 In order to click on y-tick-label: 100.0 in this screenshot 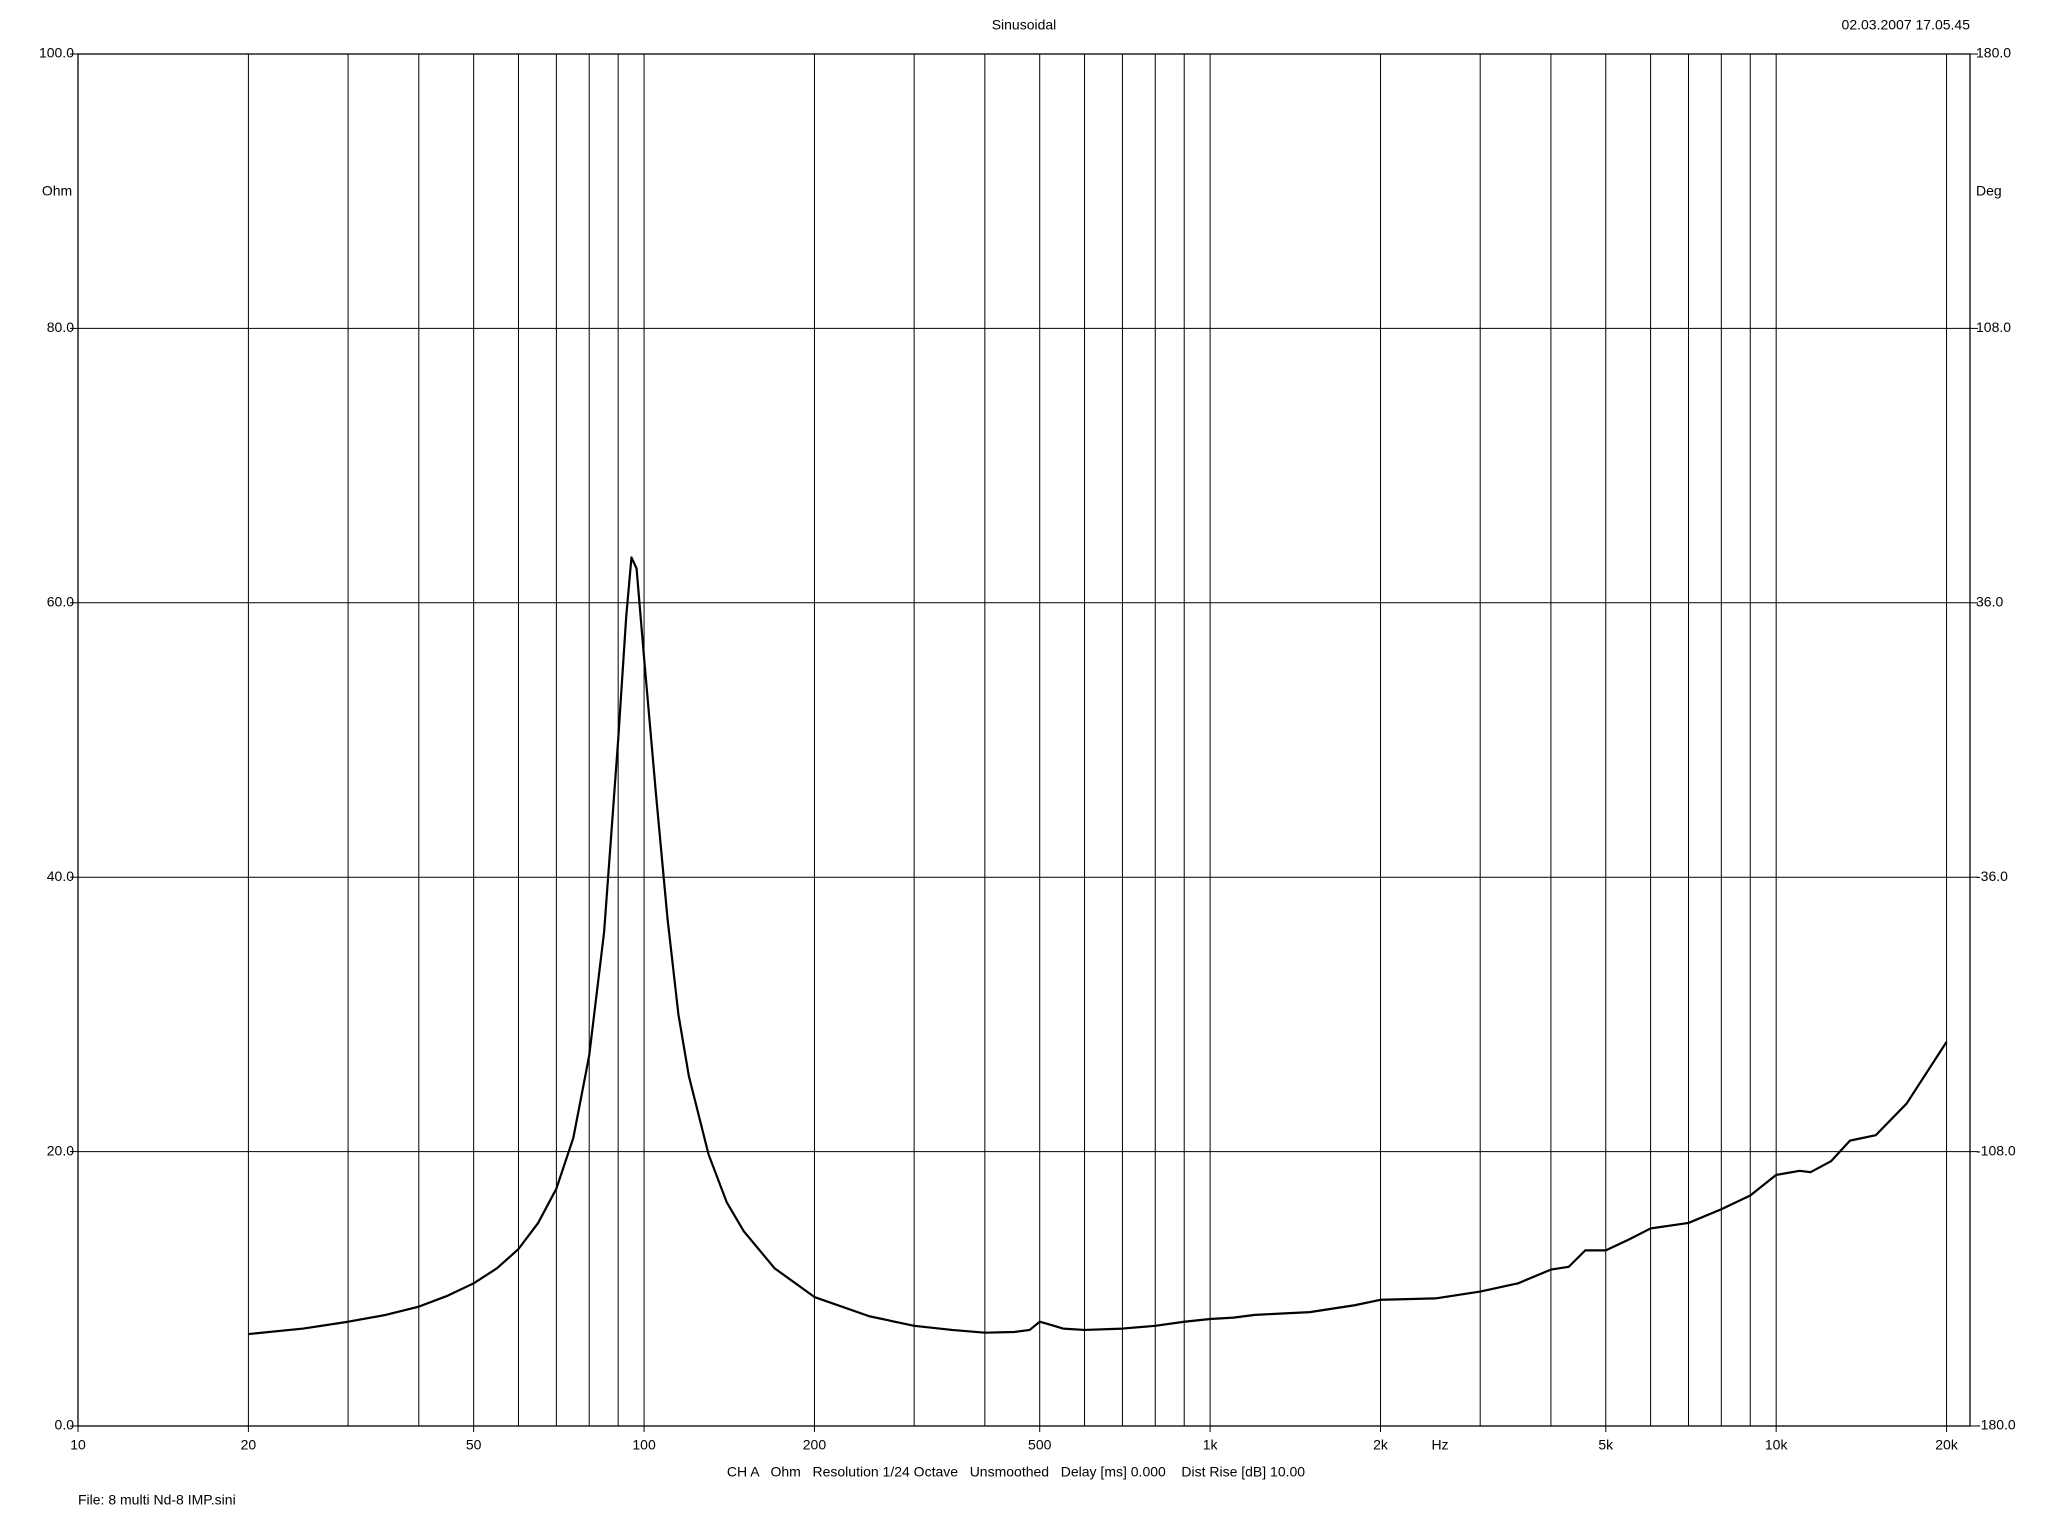, I will do `click(56, 53)`.